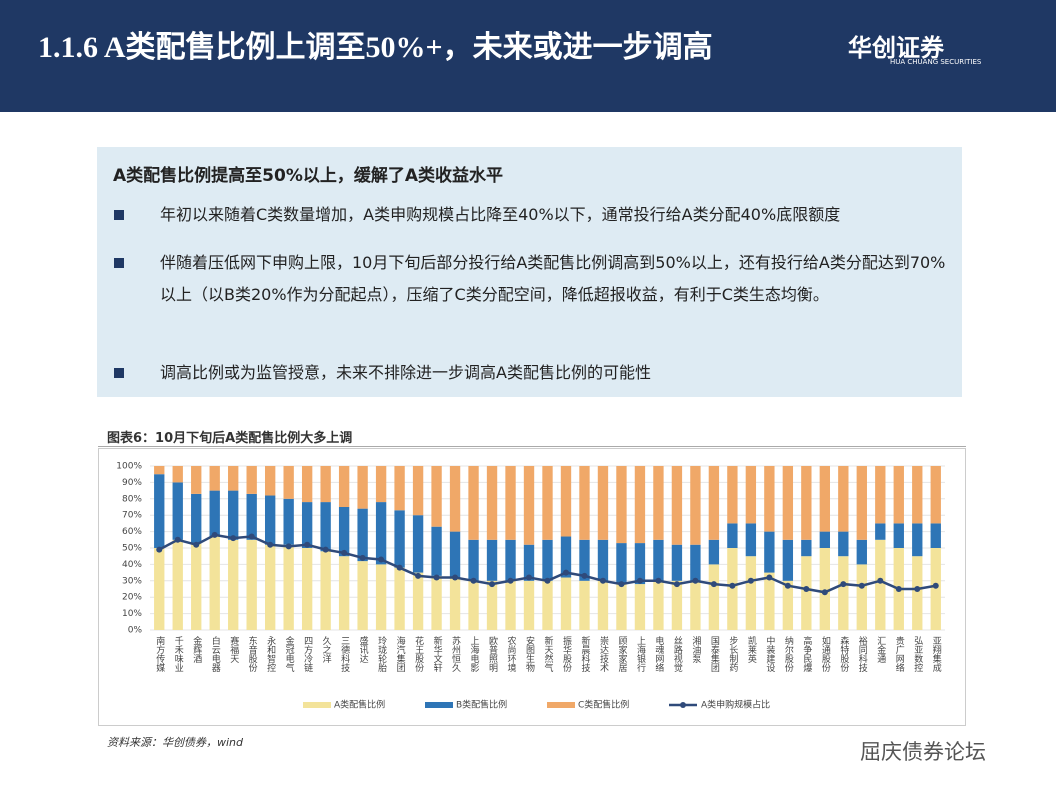  Describe the element at coordinates (548, 653) in the screenshot. I see `x-tick-label: 新天然气` at that location.